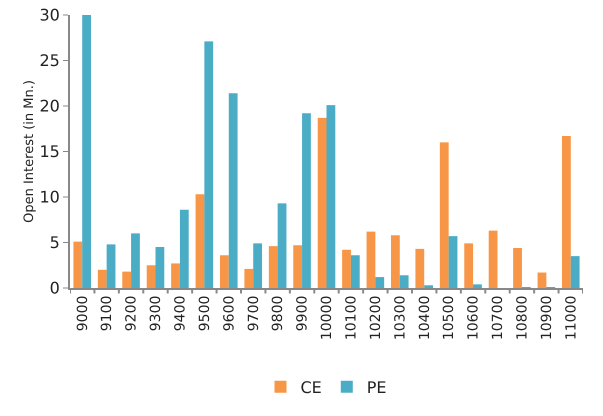 The image size is (603, 416). Describe the element at coordinates (278, 314) in the screenshot. I see `x-tick-label: 9800` at that location.